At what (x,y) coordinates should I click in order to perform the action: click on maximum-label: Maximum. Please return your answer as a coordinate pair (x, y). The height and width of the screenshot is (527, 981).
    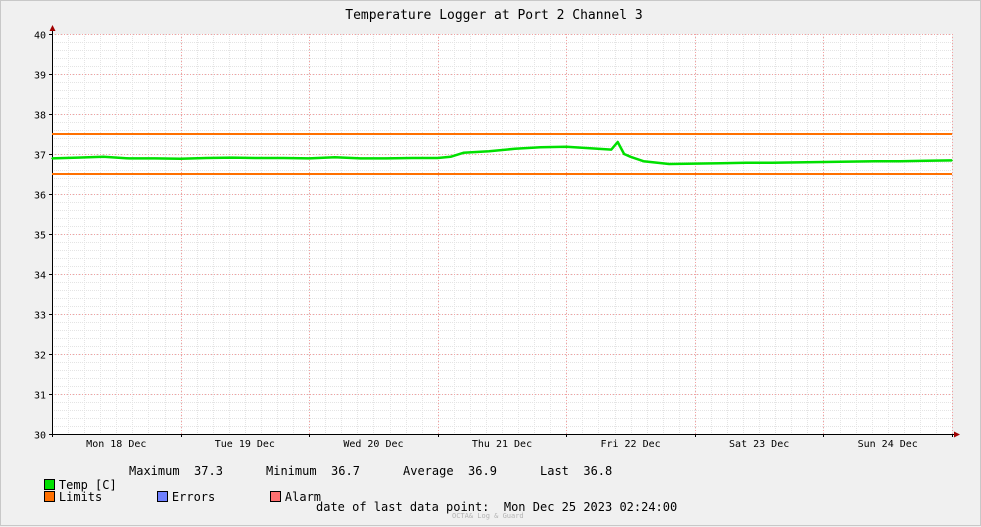
    Looking at the image, I should click on (154, 471).